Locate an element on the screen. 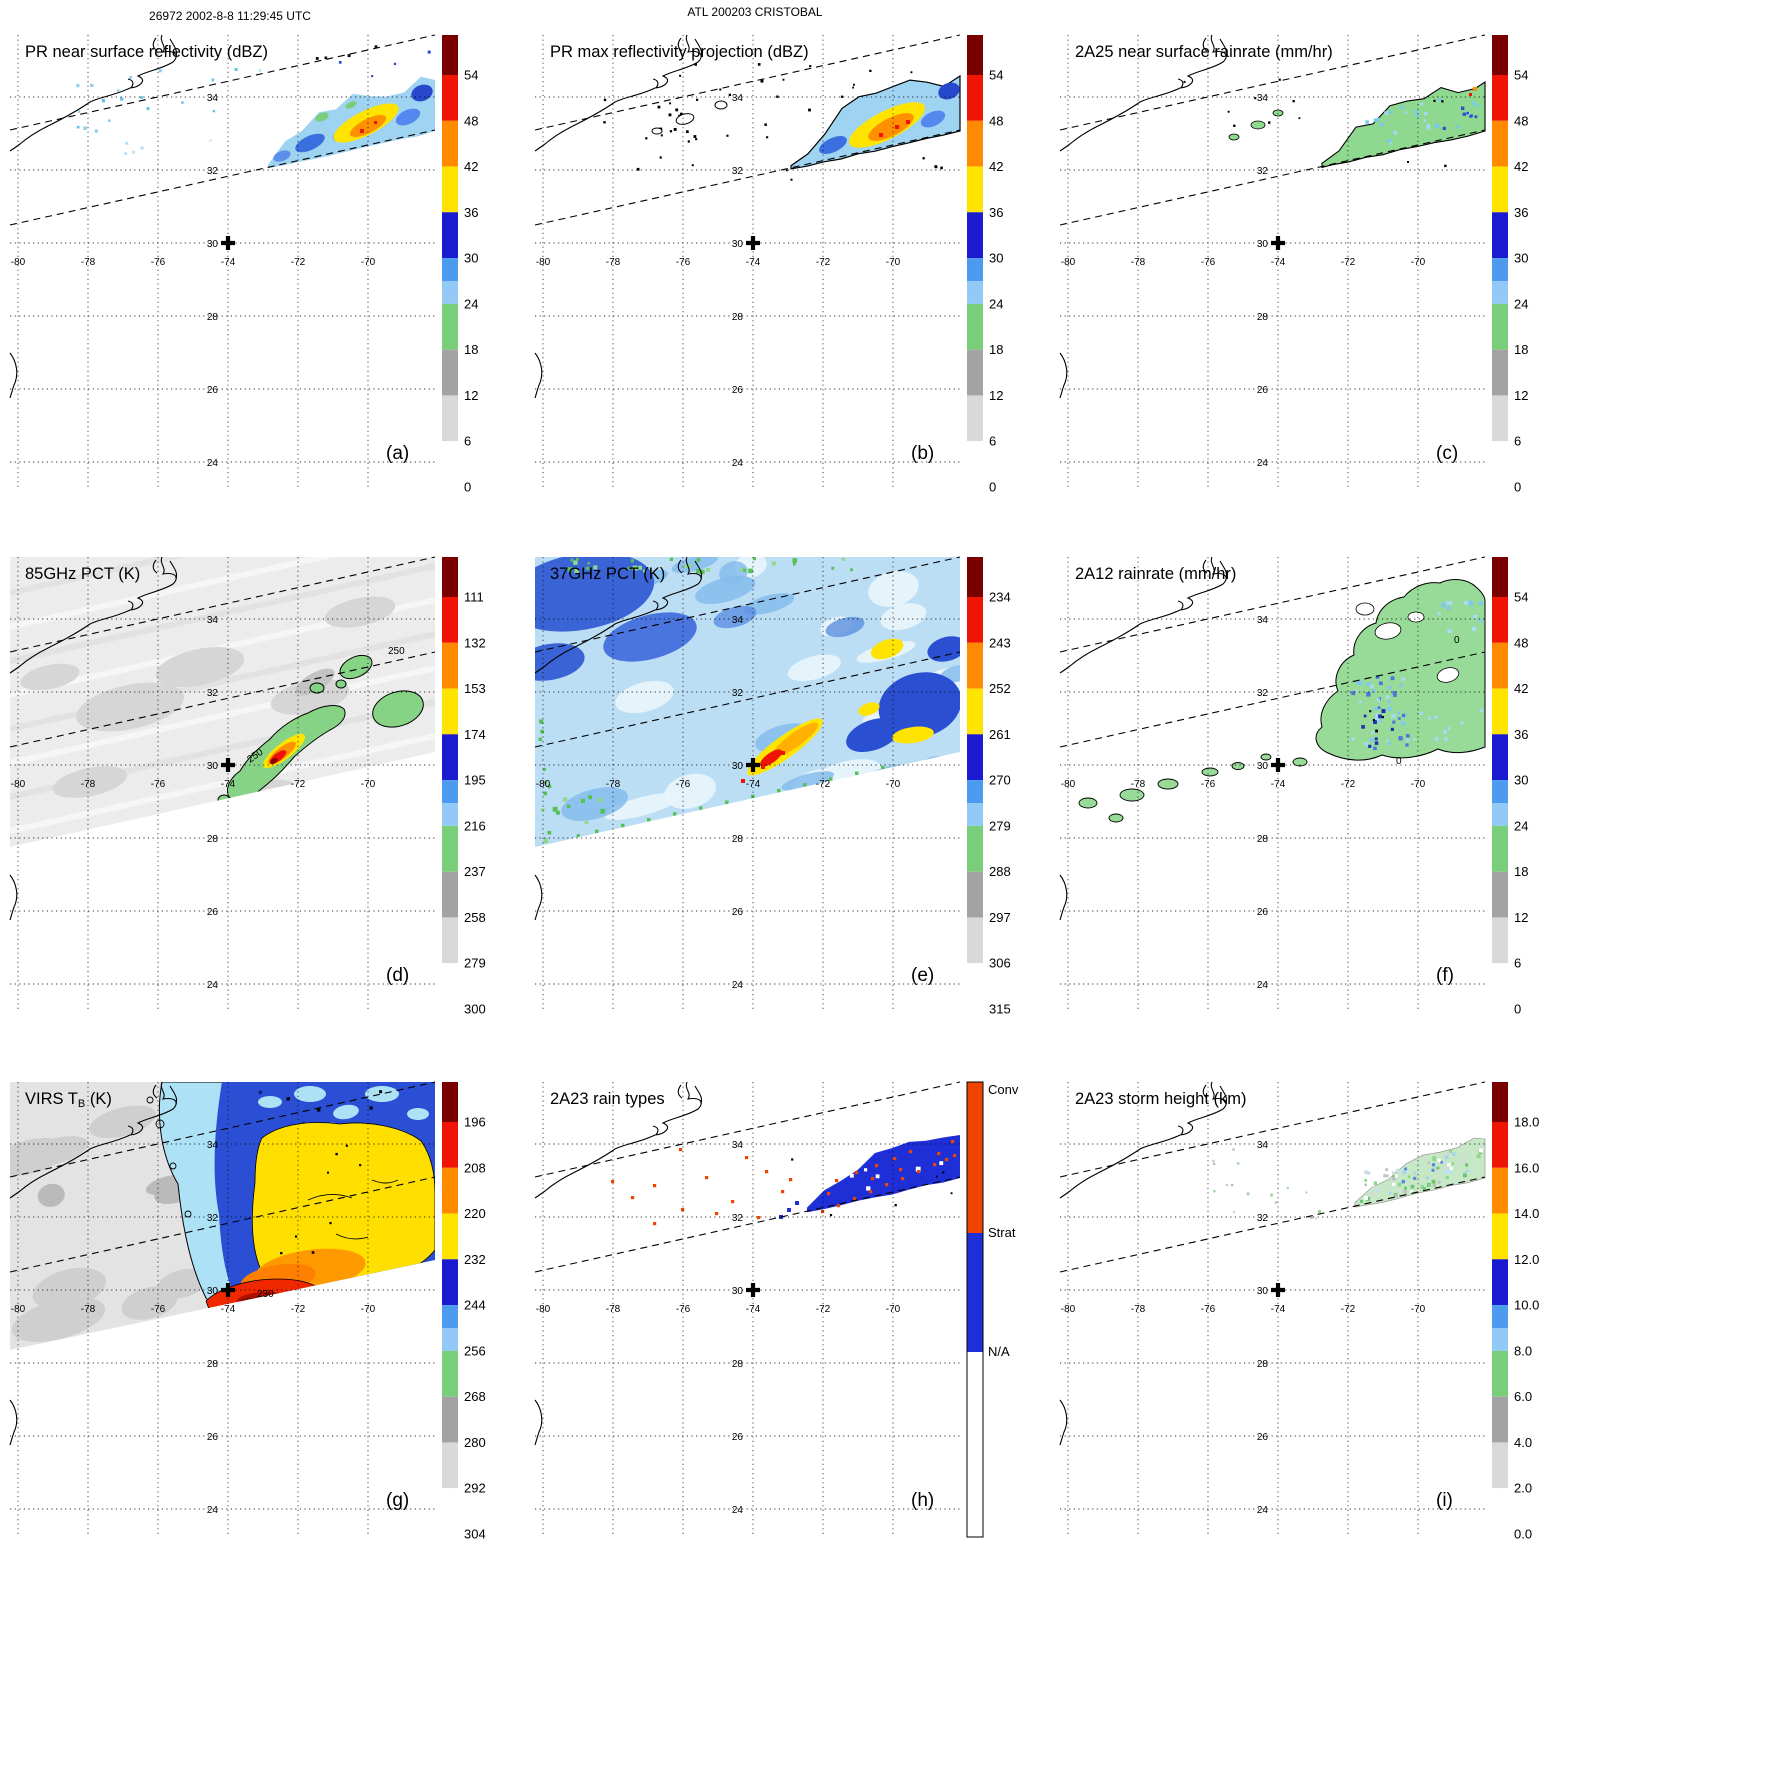 The width and height of the screenshot is (1771, 1771). colorbar-label: 297 is located at coordinates (1000, 917).